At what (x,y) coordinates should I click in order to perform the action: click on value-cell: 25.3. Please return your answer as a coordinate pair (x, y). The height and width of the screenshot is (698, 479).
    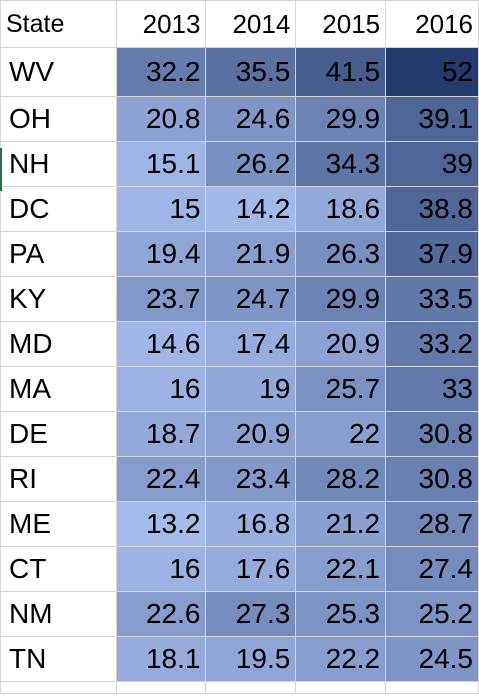
    Looking at the image, I should click on (341, 614).